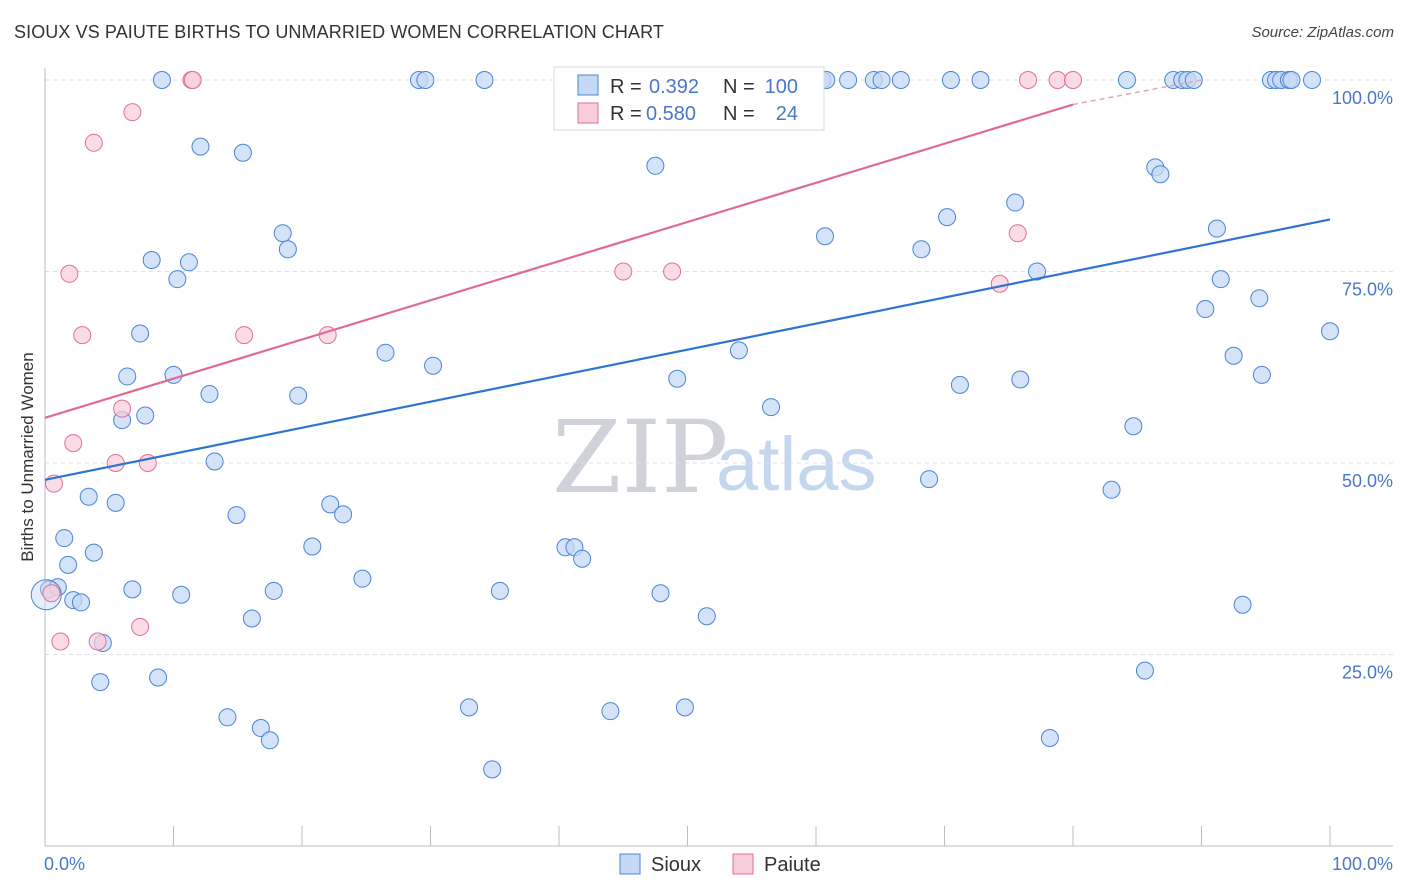  I want to click on x-tick-label-left: 0.0%, so click(64, 864).